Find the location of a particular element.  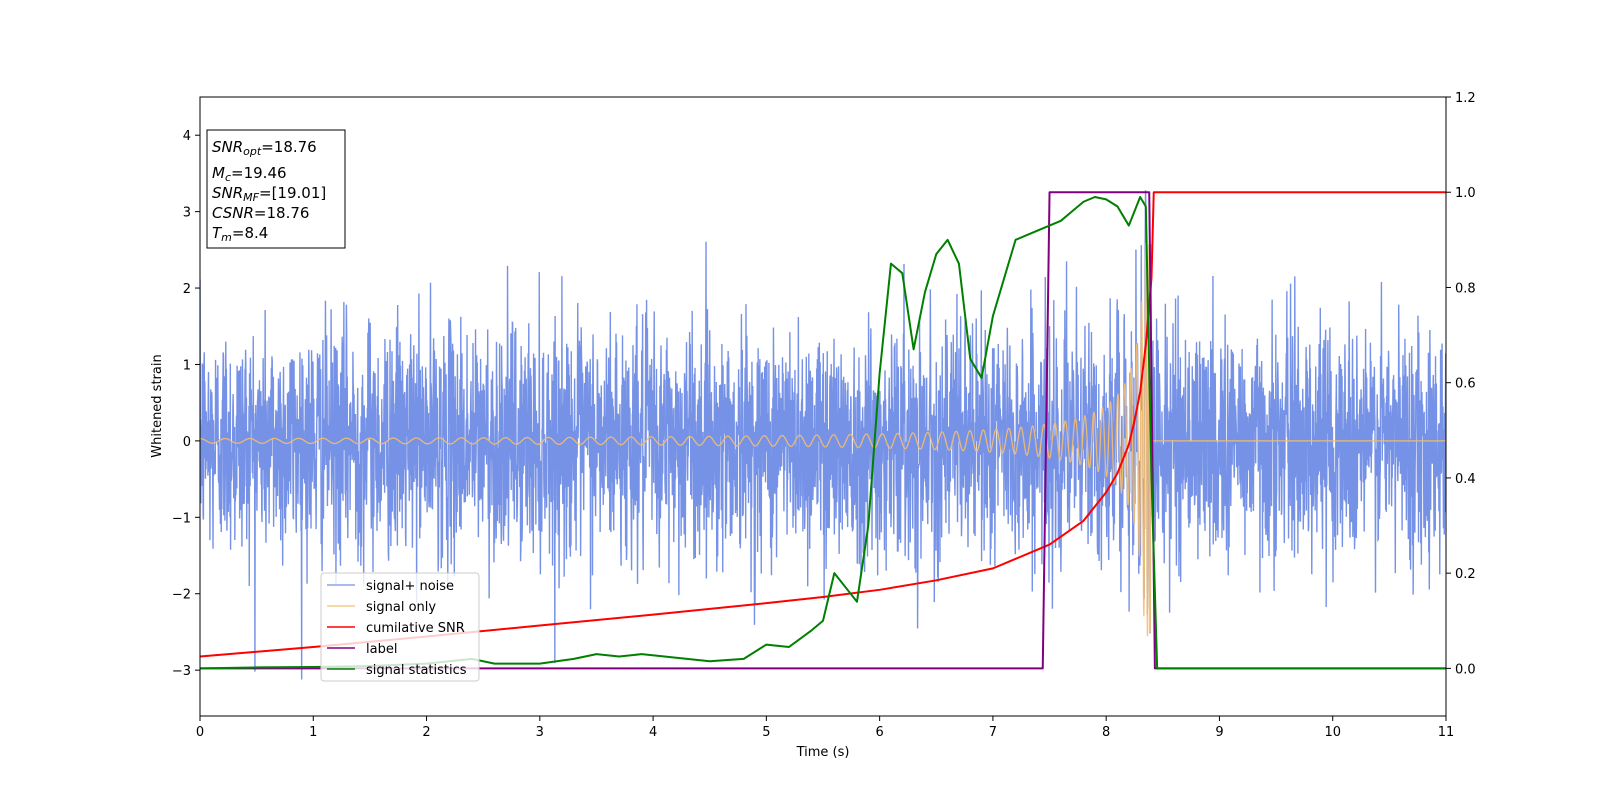

y-left-tick-label: 3 is located at coordinates (187, 213).